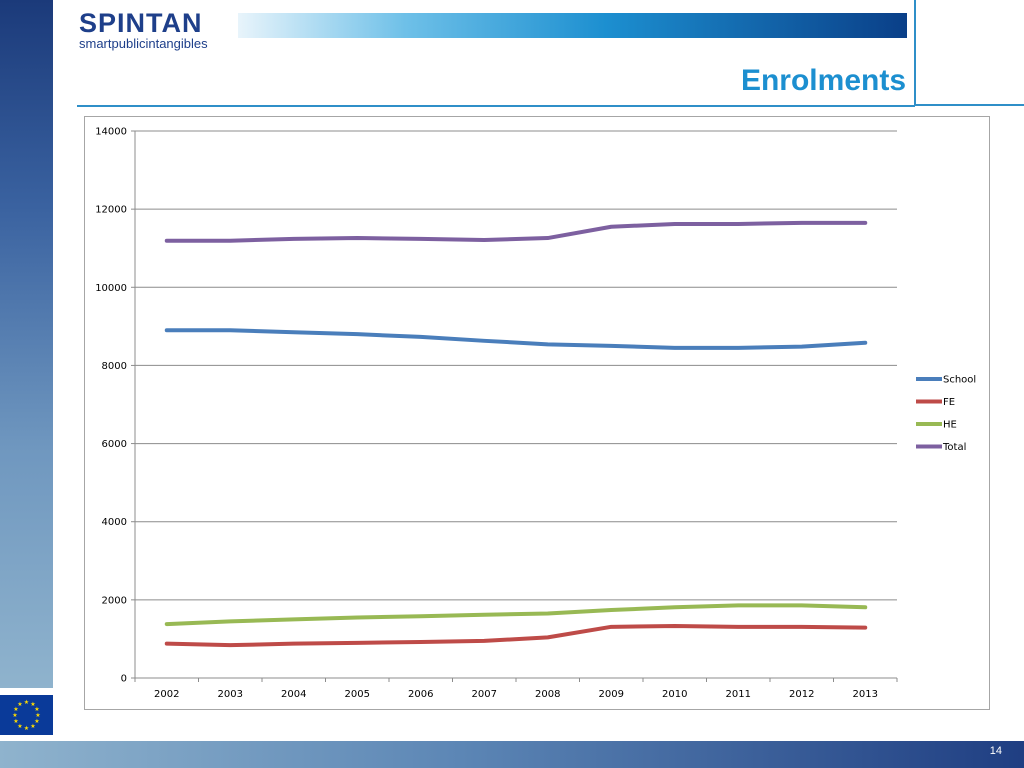  I want to click on x-tick-label: 2007, so click(484, 694).